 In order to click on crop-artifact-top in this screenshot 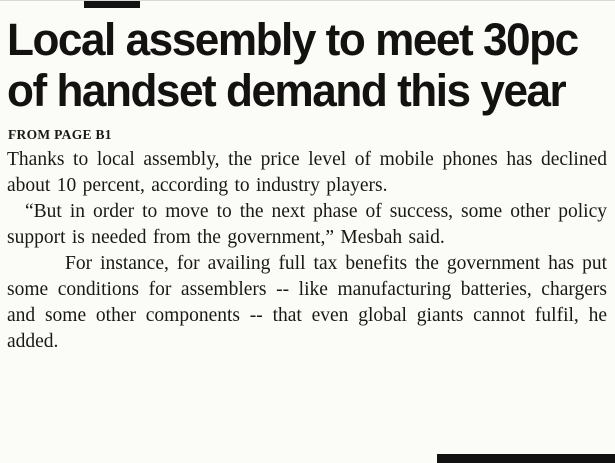, I will do `click(112, 4)`.